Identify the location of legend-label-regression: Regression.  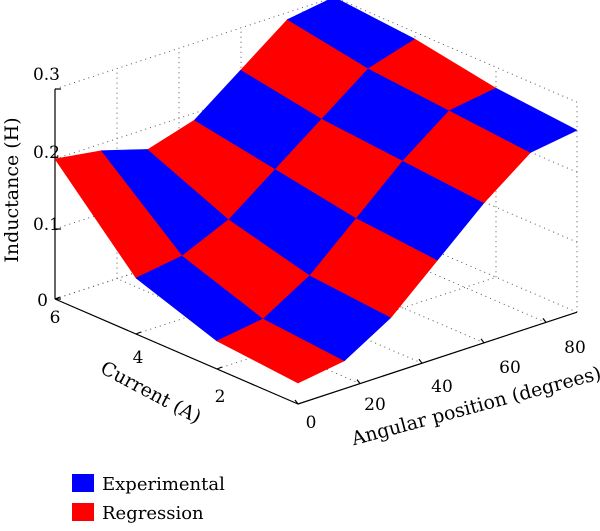
(153, 513).